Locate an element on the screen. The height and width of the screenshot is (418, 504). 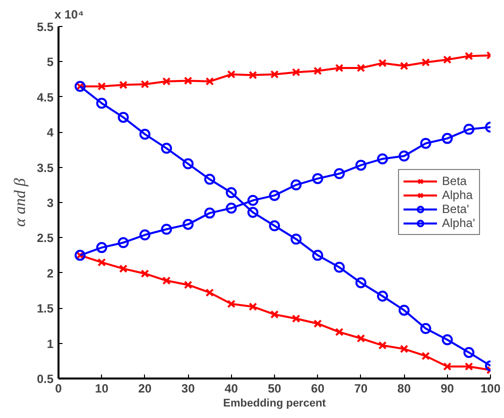
y-tick-label: 2.5 is located at coordinates (45, 238).